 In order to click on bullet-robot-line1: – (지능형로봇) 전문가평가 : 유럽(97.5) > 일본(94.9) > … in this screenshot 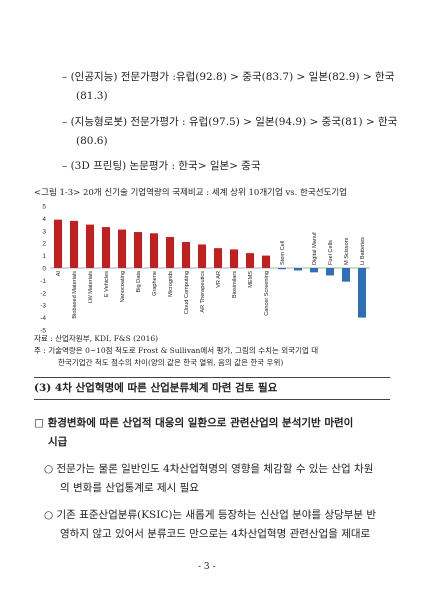, I will do `click(230, 122)`.